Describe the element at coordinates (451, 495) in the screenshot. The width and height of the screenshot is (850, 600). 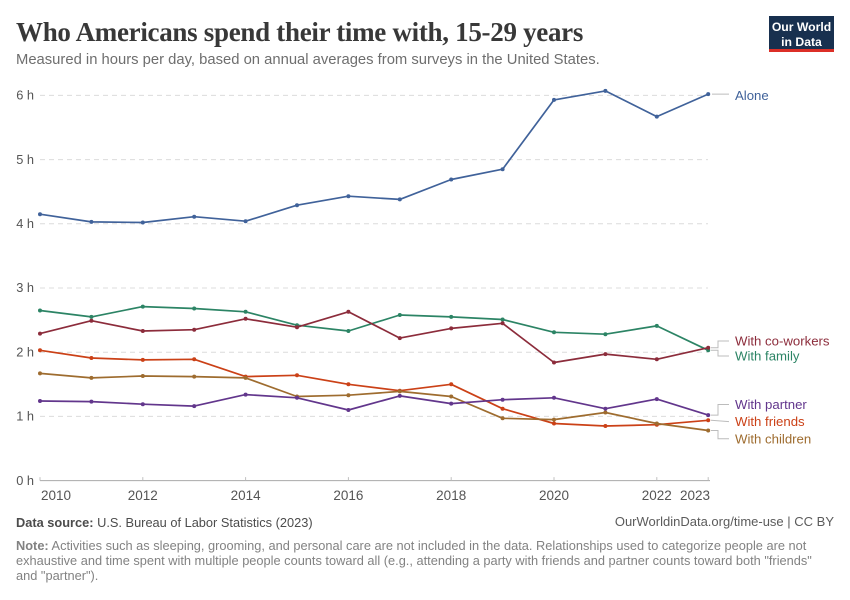
I see `svg-text: 2018` at that location.